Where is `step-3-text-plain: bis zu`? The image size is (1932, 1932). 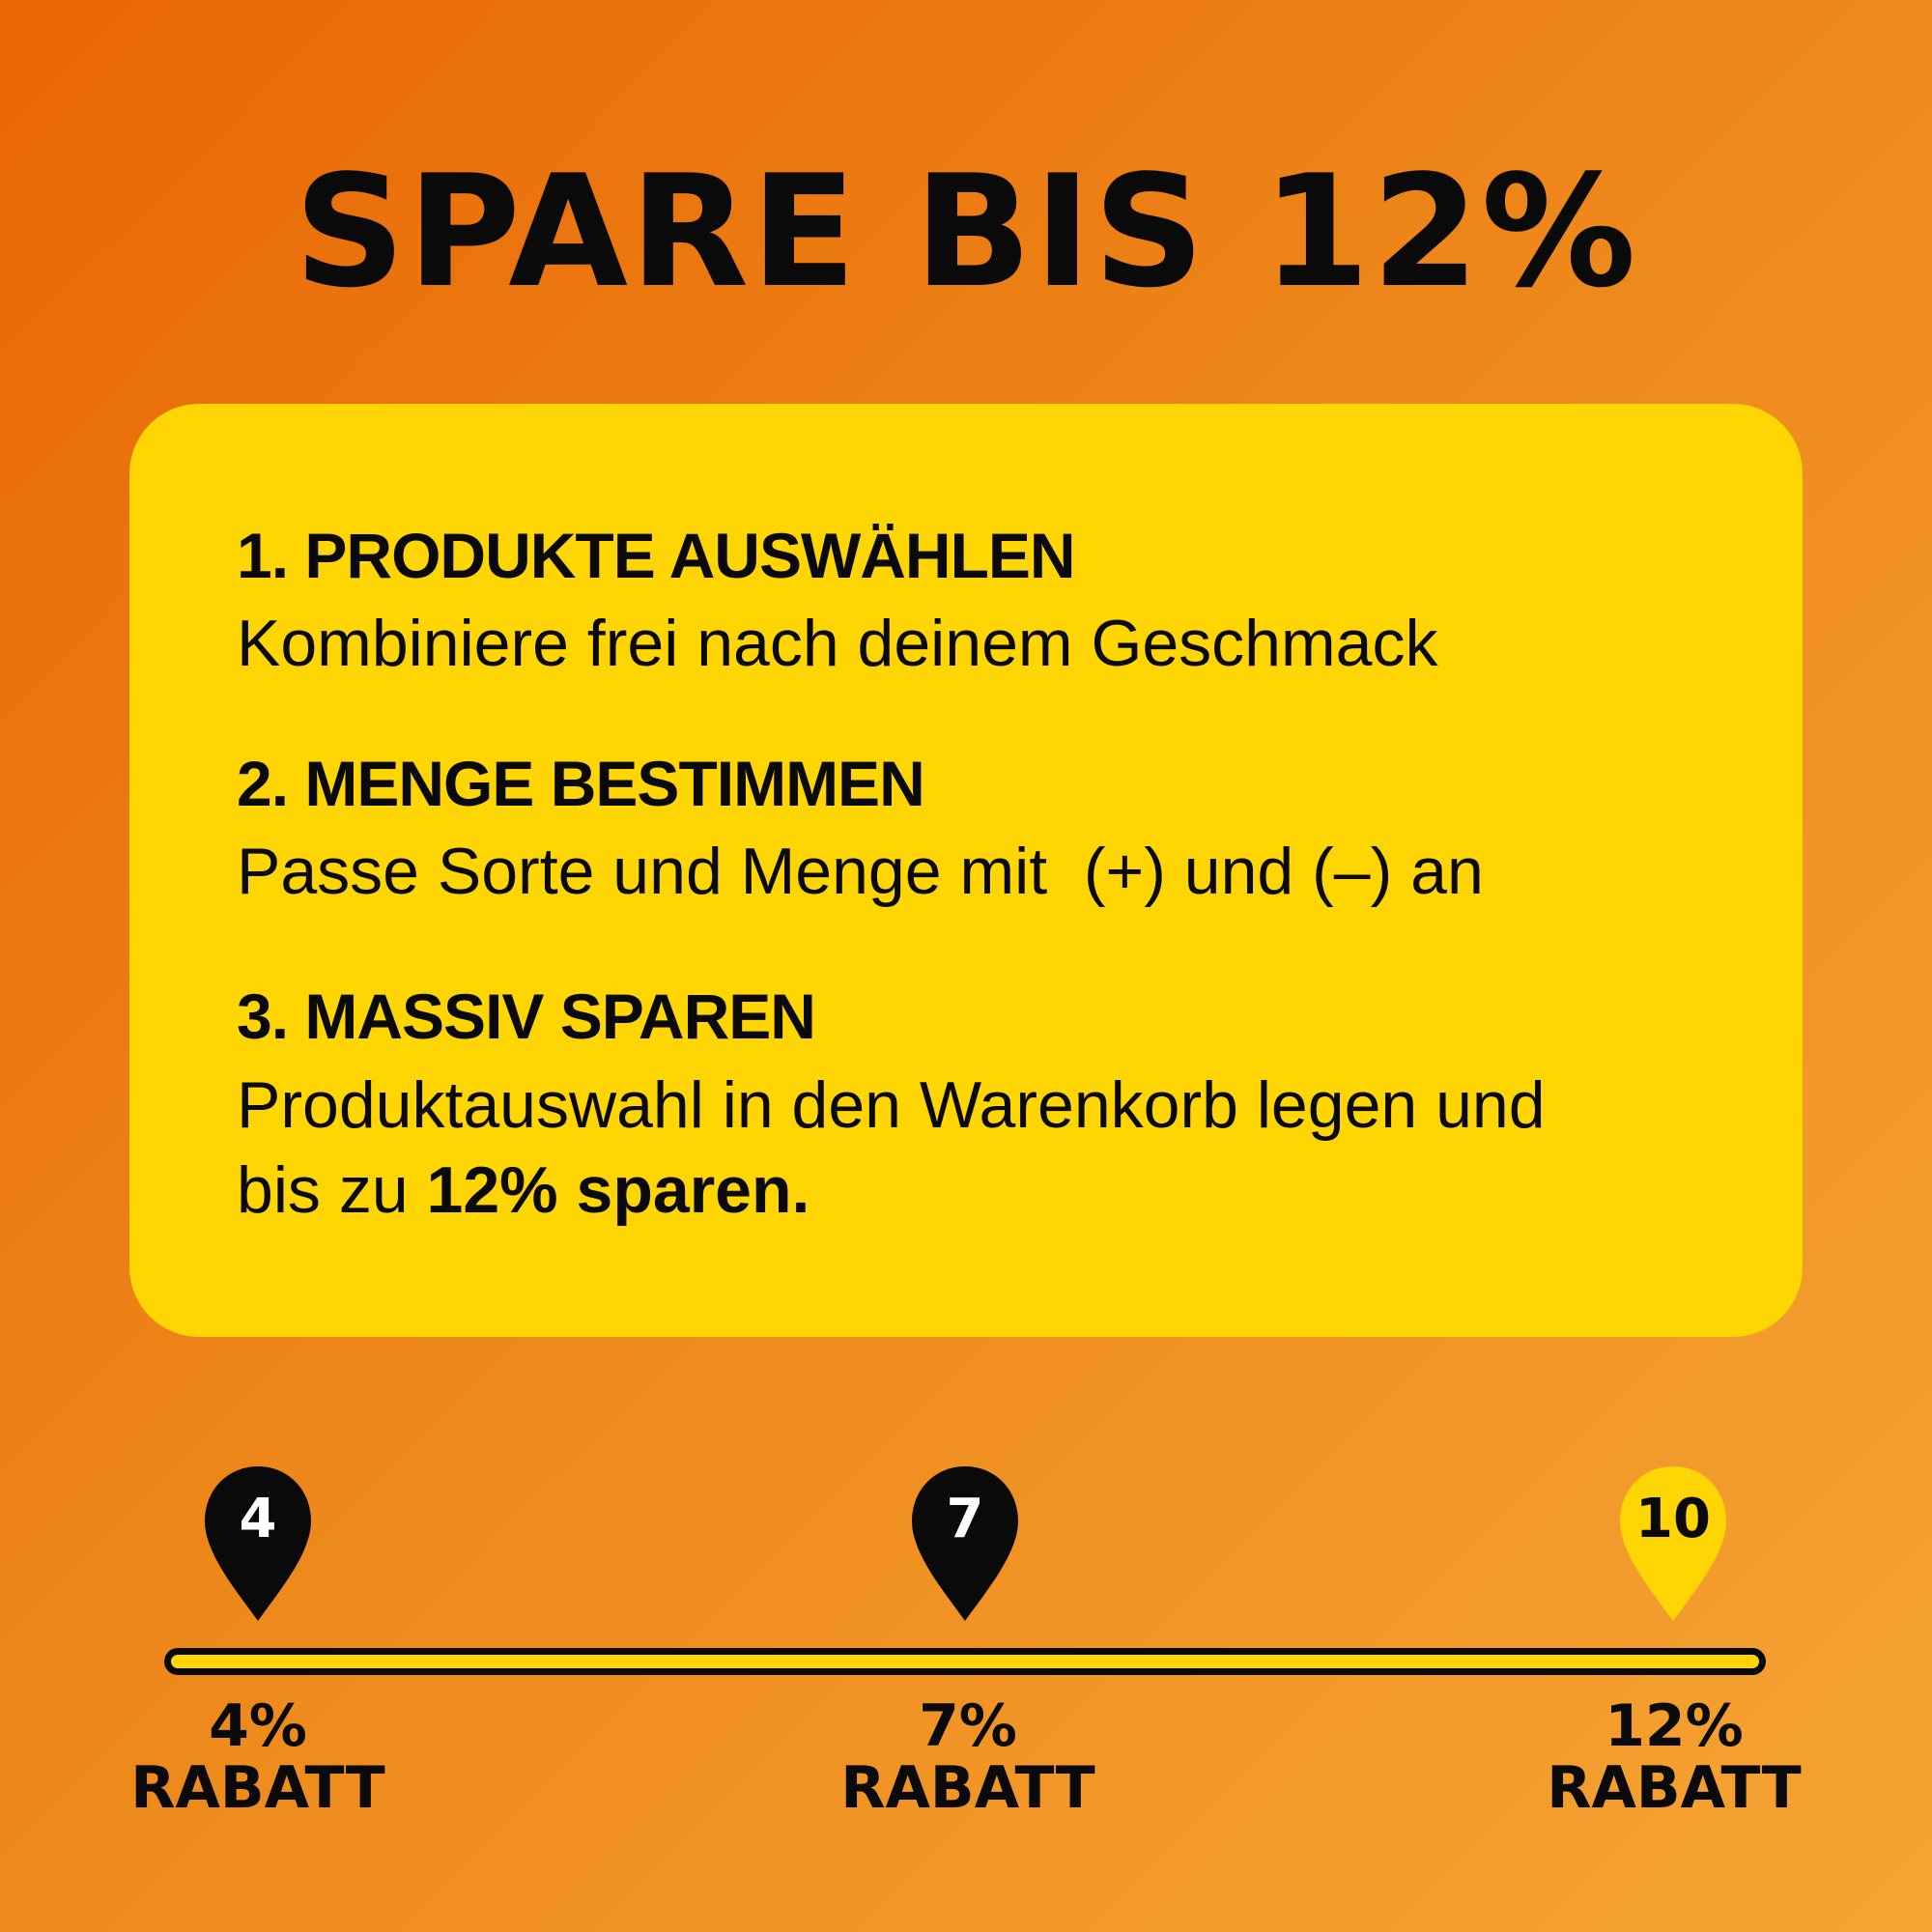 step-3-text-plain: bis zu is located at coordinates (332, 1190).